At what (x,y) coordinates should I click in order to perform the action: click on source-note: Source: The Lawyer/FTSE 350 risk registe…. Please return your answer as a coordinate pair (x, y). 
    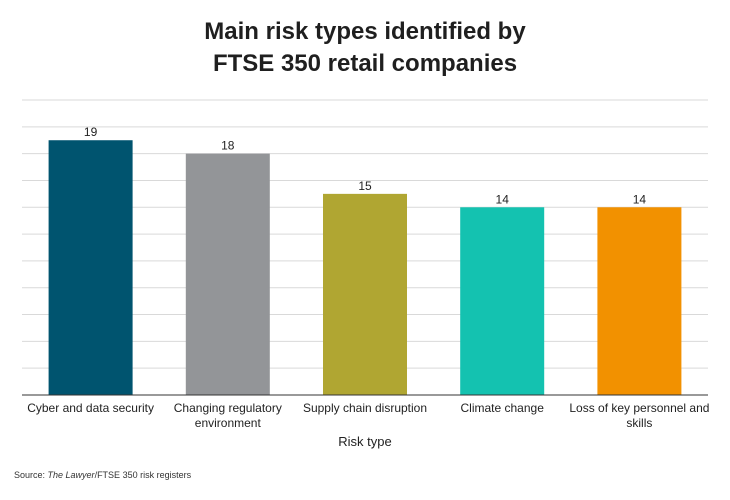
    Looking at the image, I should click on (102, 475).